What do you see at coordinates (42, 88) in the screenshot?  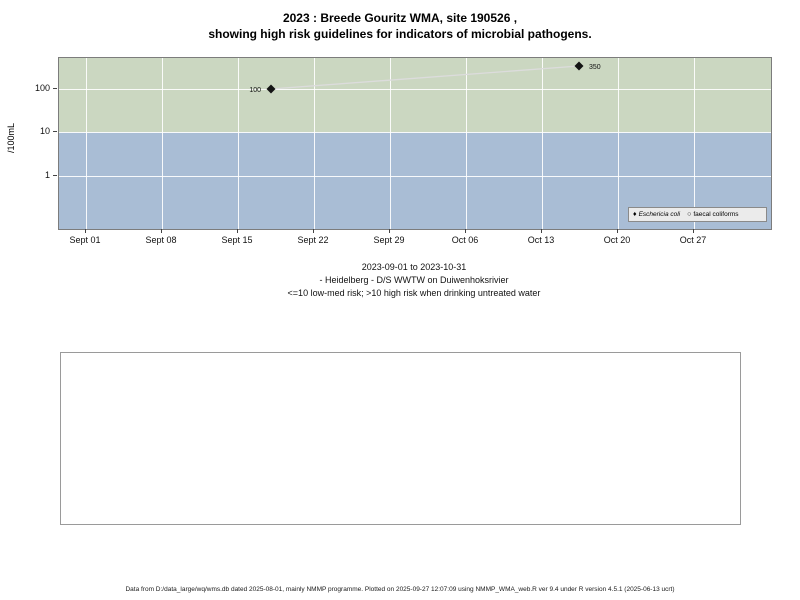 I see `y-tick-label: 100` at bounding box center [42, 88].